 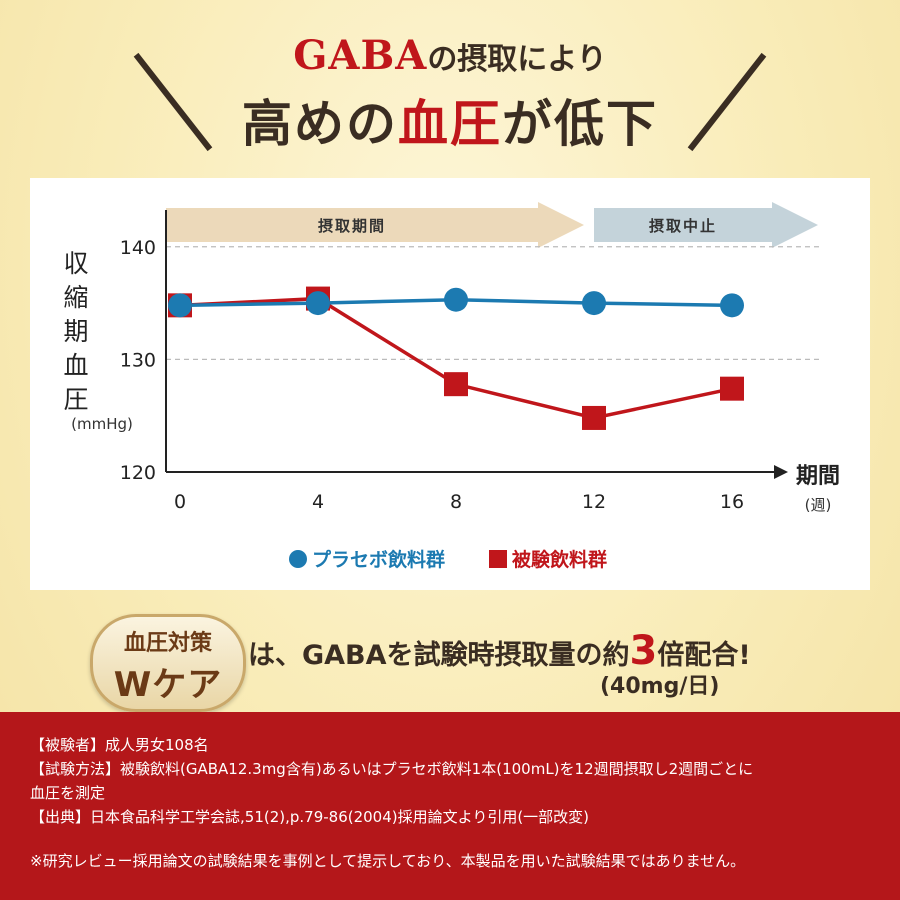 What do you see at coordinates (318, 502) in the screenshot?
I see `x-tick-label-4: 4` at bounding box center [318, 502].